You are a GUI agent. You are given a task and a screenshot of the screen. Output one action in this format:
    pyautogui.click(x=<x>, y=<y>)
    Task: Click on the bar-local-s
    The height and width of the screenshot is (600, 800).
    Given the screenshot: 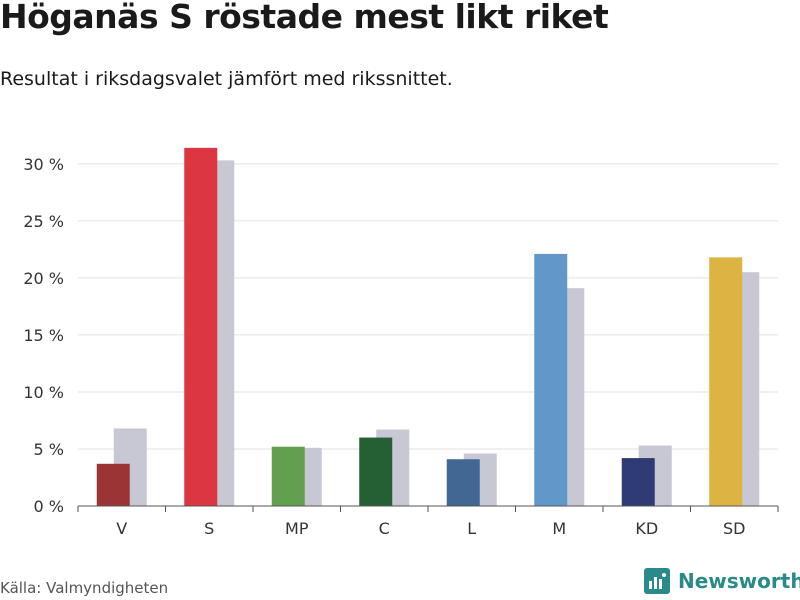 What is the action you would take?
    pyautogui.click(x=201, y=326)
    